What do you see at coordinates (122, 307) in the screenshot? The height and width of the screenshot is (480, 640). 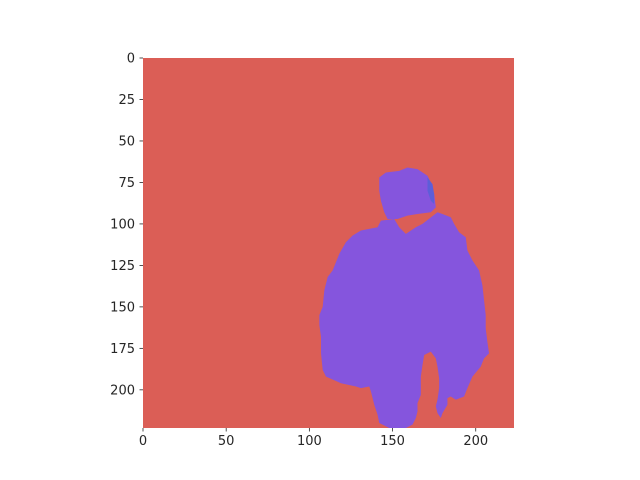 I see `y-tick-label: 150` at bounding box center [122, 307].